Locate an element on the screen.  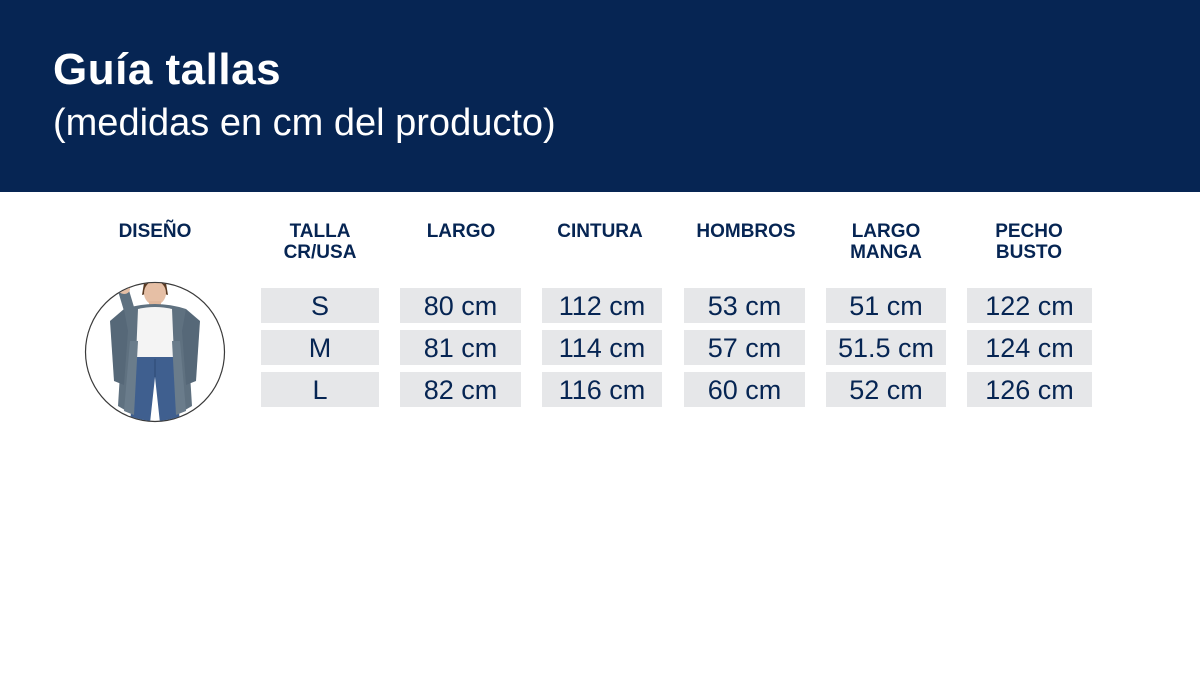
page-title: Guía tallas is located at coordinates (167, 69).